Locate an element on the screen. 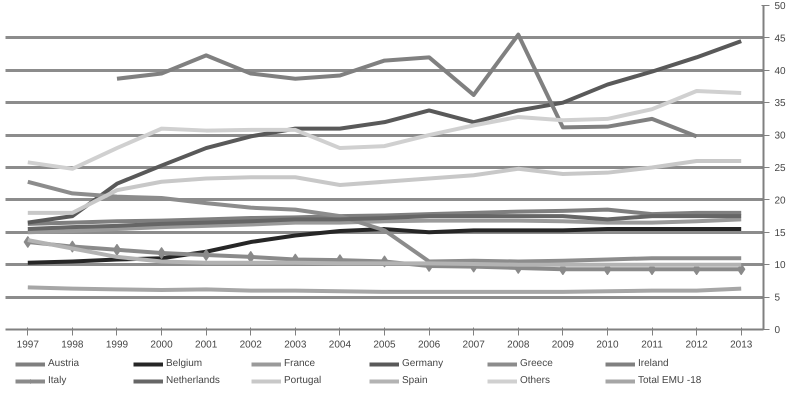 The width and height of the screenshot is (788, 410). legend-label: Greece is located at coordinates (537, 363).